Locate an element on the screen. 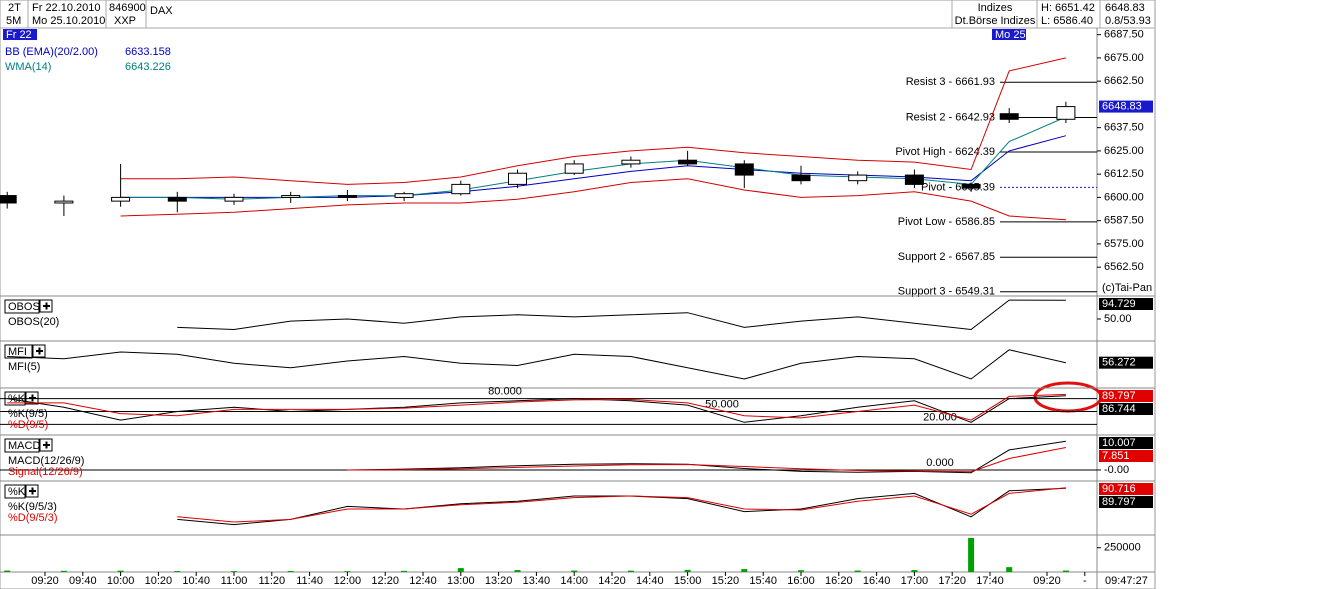 This screenshot has height=589, width=1323. pivot-label: Pivot High - 6624.39 is located at coordinates (945, 152).